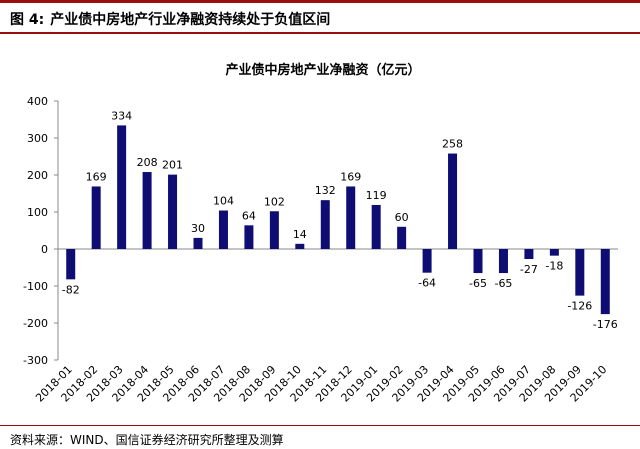  Describe the element at coordinates (325, 190) in the screenshot. I see `data-label: 132` at that location.